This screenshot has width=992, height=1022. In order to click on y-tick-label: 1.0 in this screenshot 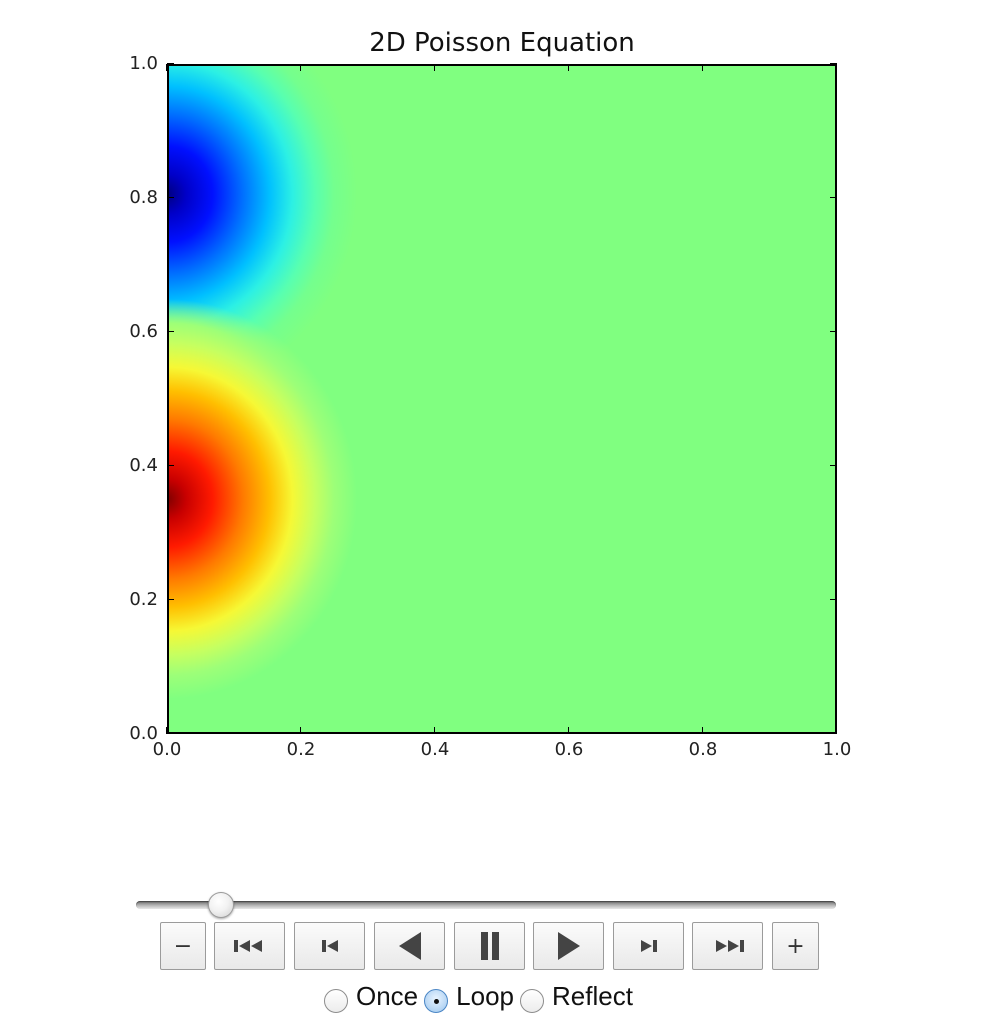, I will do `click(143, 63)`.